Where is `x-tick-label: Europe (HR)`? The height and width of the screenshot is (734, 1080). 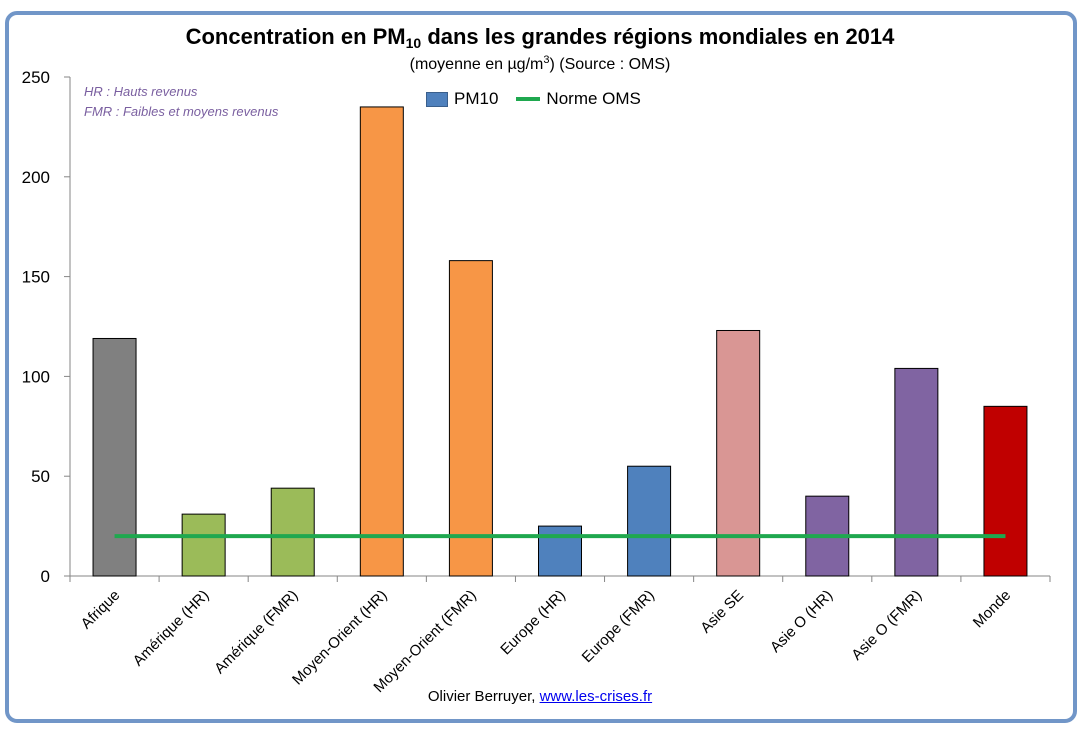
x-tick-label: Europe (HR) is located at coordinates (533, 623).